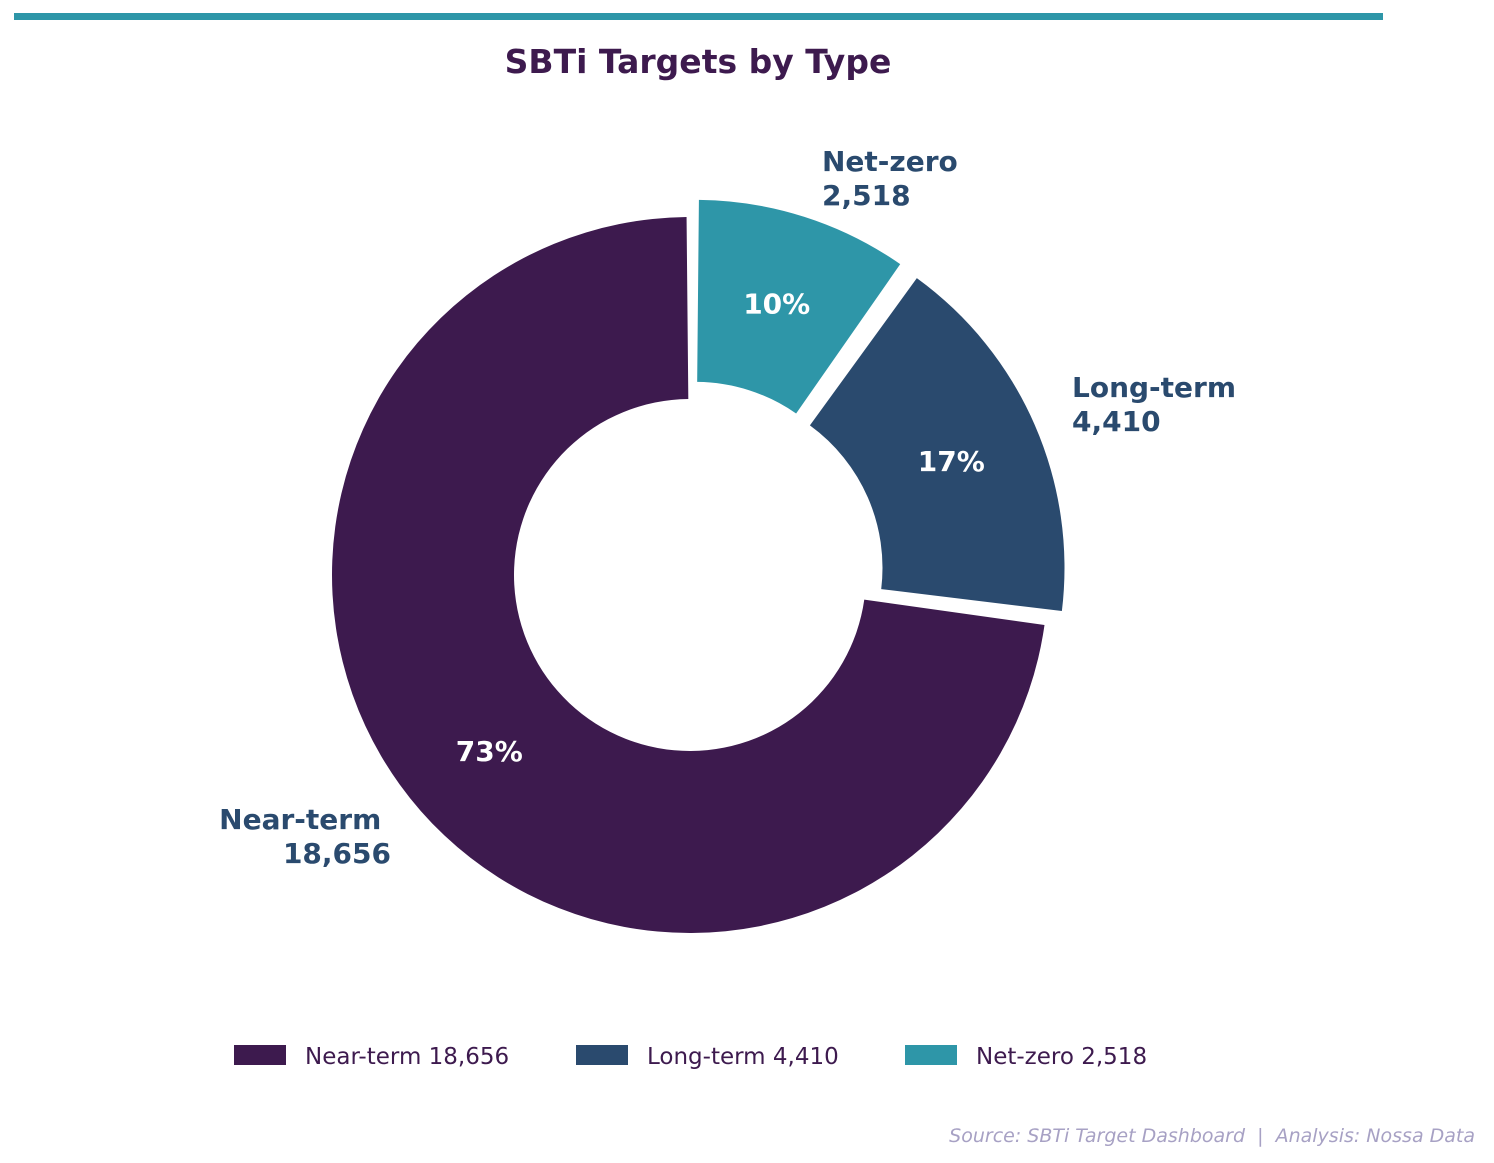 The image size is (1494, 1163). Describe the element at coordinates (698, 61) in the screenshot. I see `chart-title: SBTi Targets by Type` at that location.